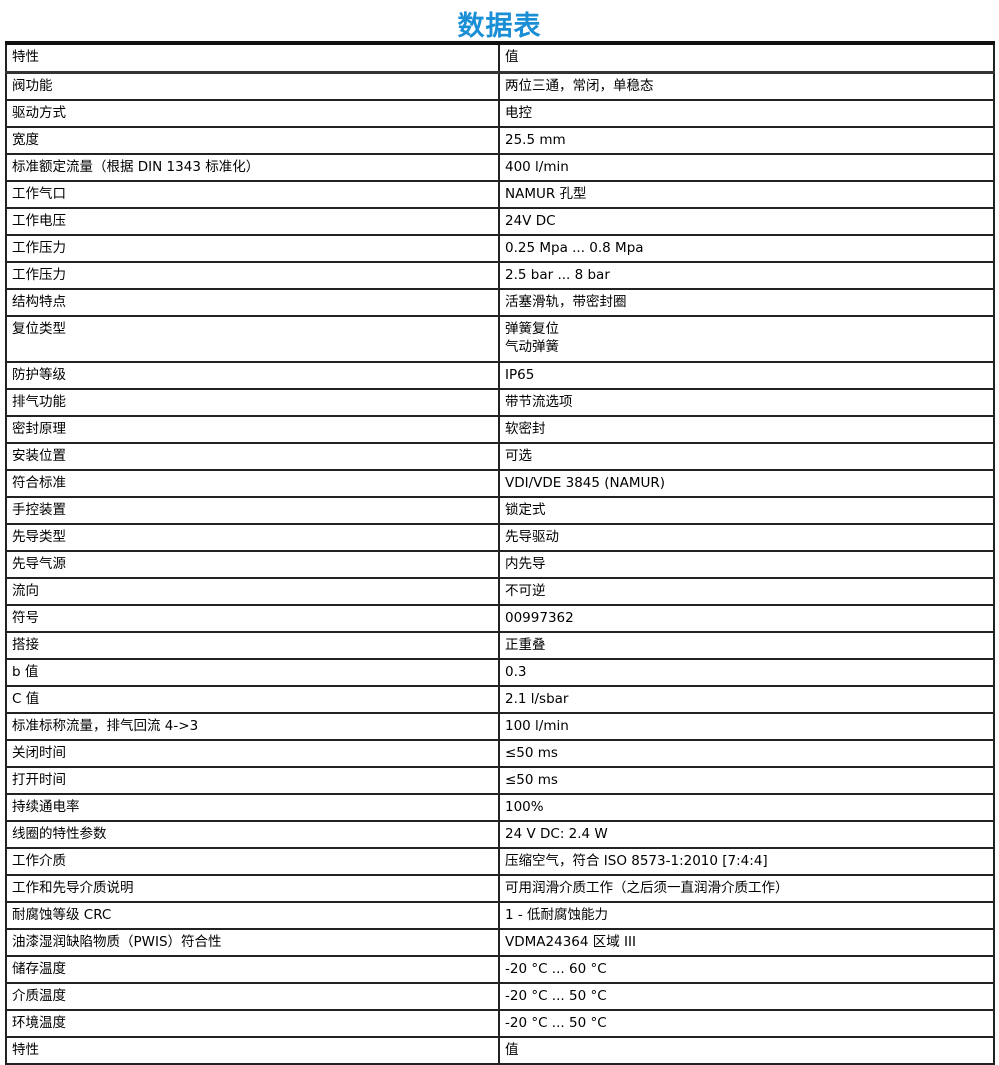 The height and width of the screenshot is (1065, 999). What do you see at coordinates (746, 618) in the screenshot?
I see `value-cell: 00997362` at bounding box center [746, 618].